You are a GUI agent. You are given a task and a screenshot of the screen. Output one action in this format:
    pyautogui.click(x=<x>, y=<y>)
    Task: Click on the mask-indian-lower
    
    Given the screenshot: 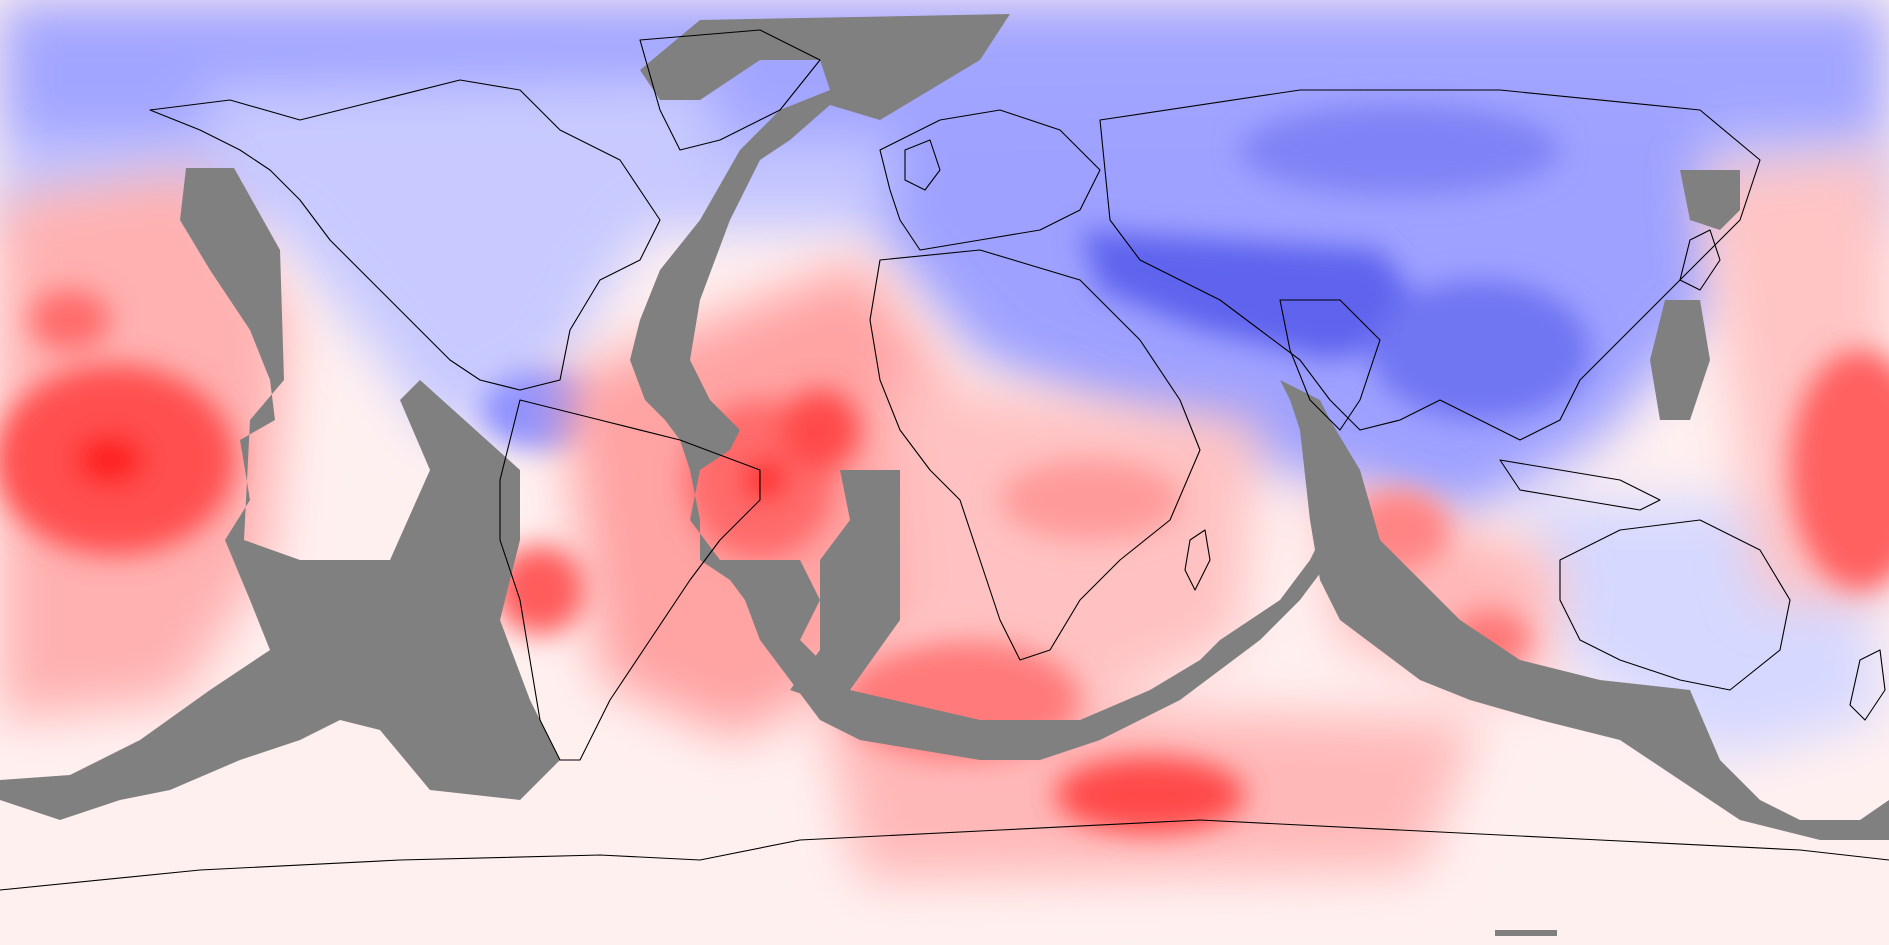 What is the action you would take?
    pyautogui.click(x=1594, y=630)
    